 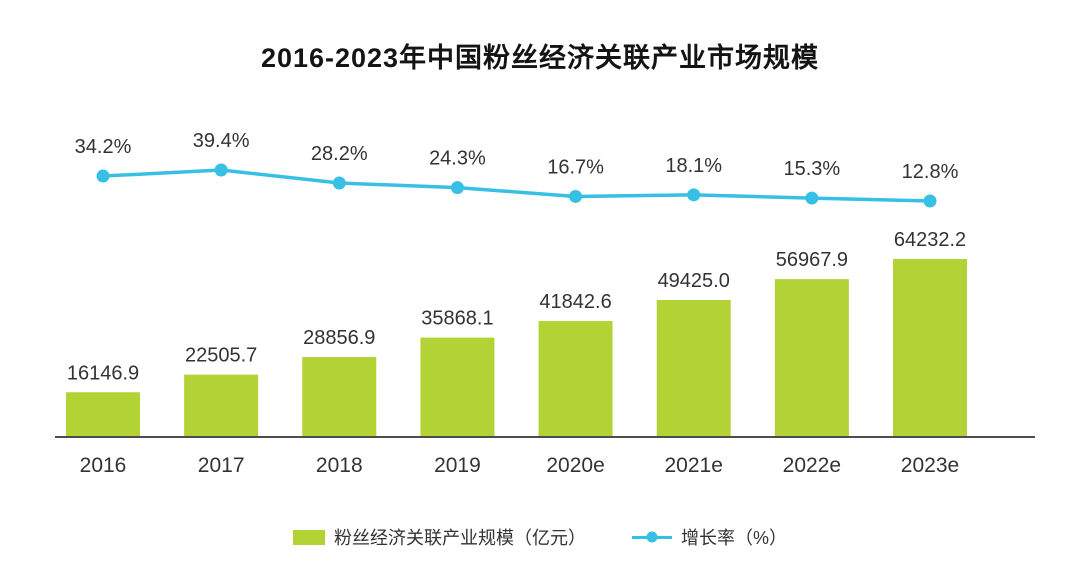 What do you see at coordinates (575, 465) in the screenshot?
I see `x-axis-label: 2020e` at bounding box center [575, 465].